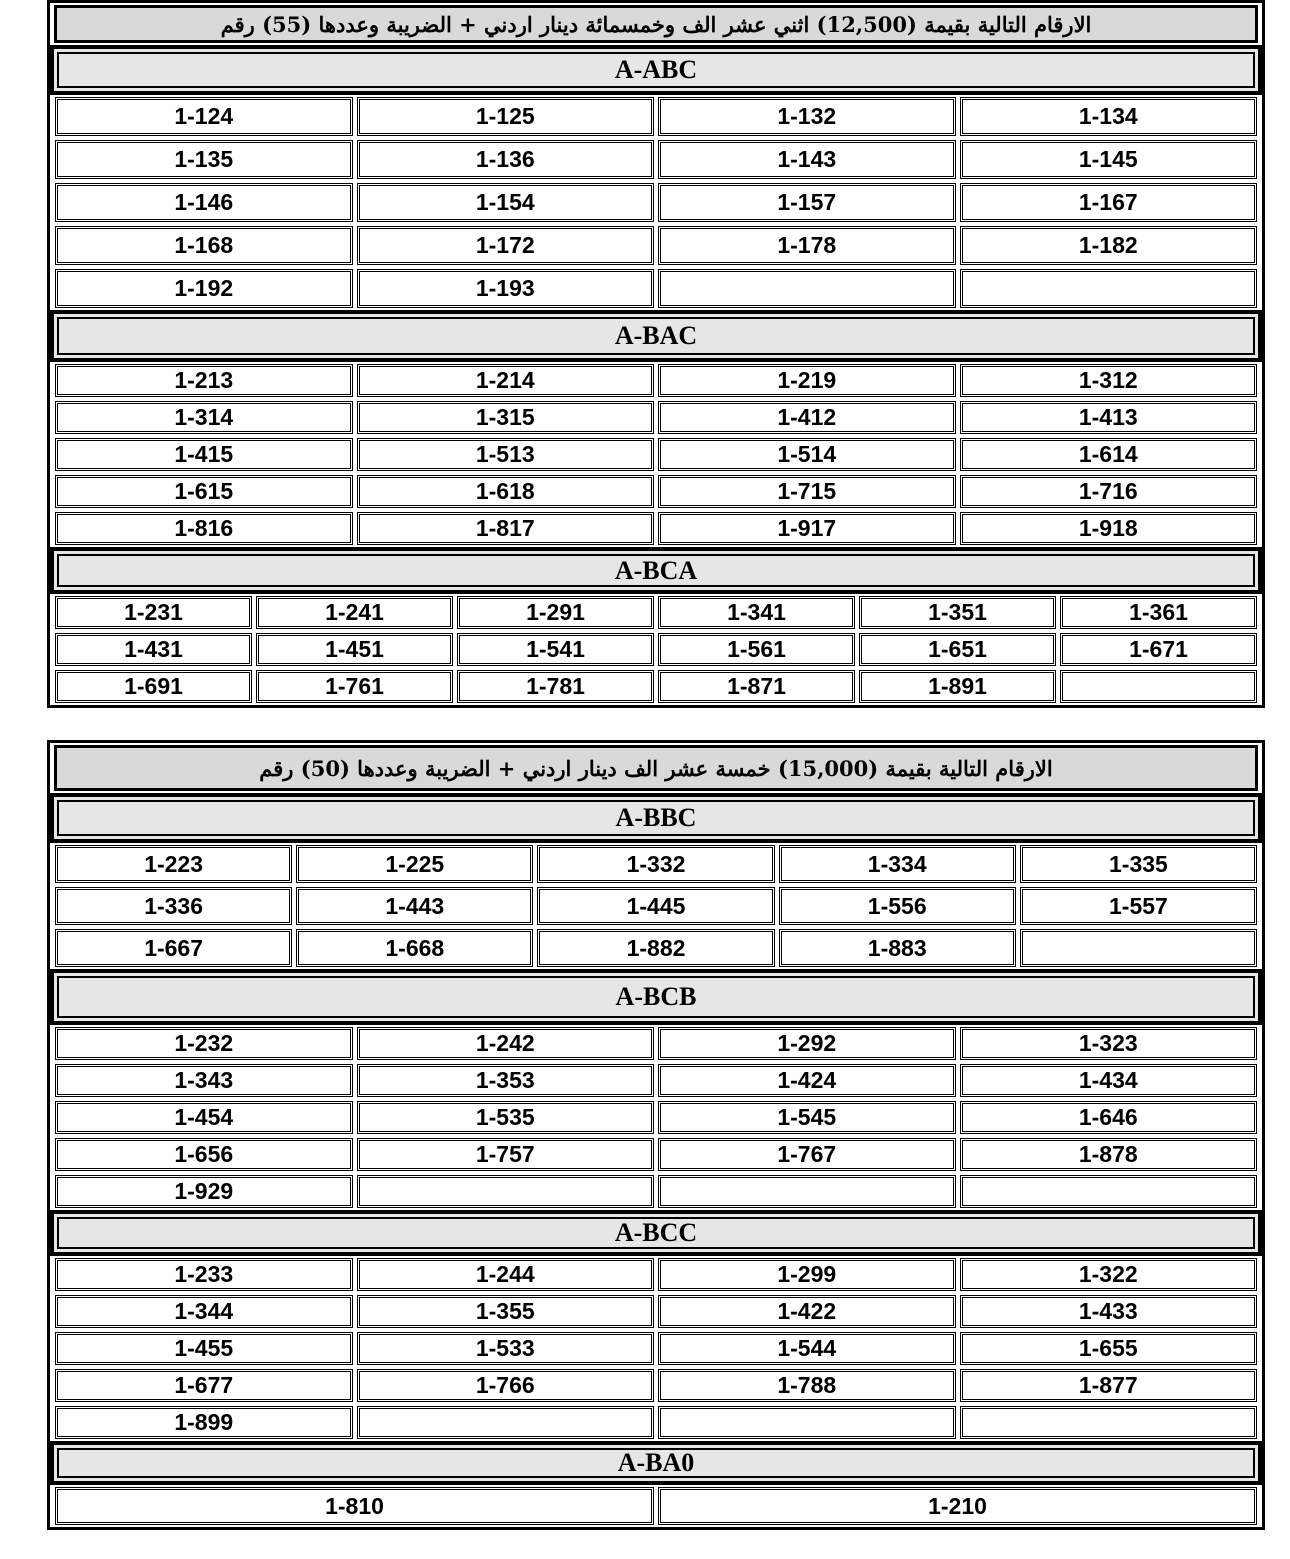 The height and width of the screenshot is (1559, 1290). Describe the element at coordinates (656, 948) in the screenshot. I see `number-cell: 1-882` at that location.